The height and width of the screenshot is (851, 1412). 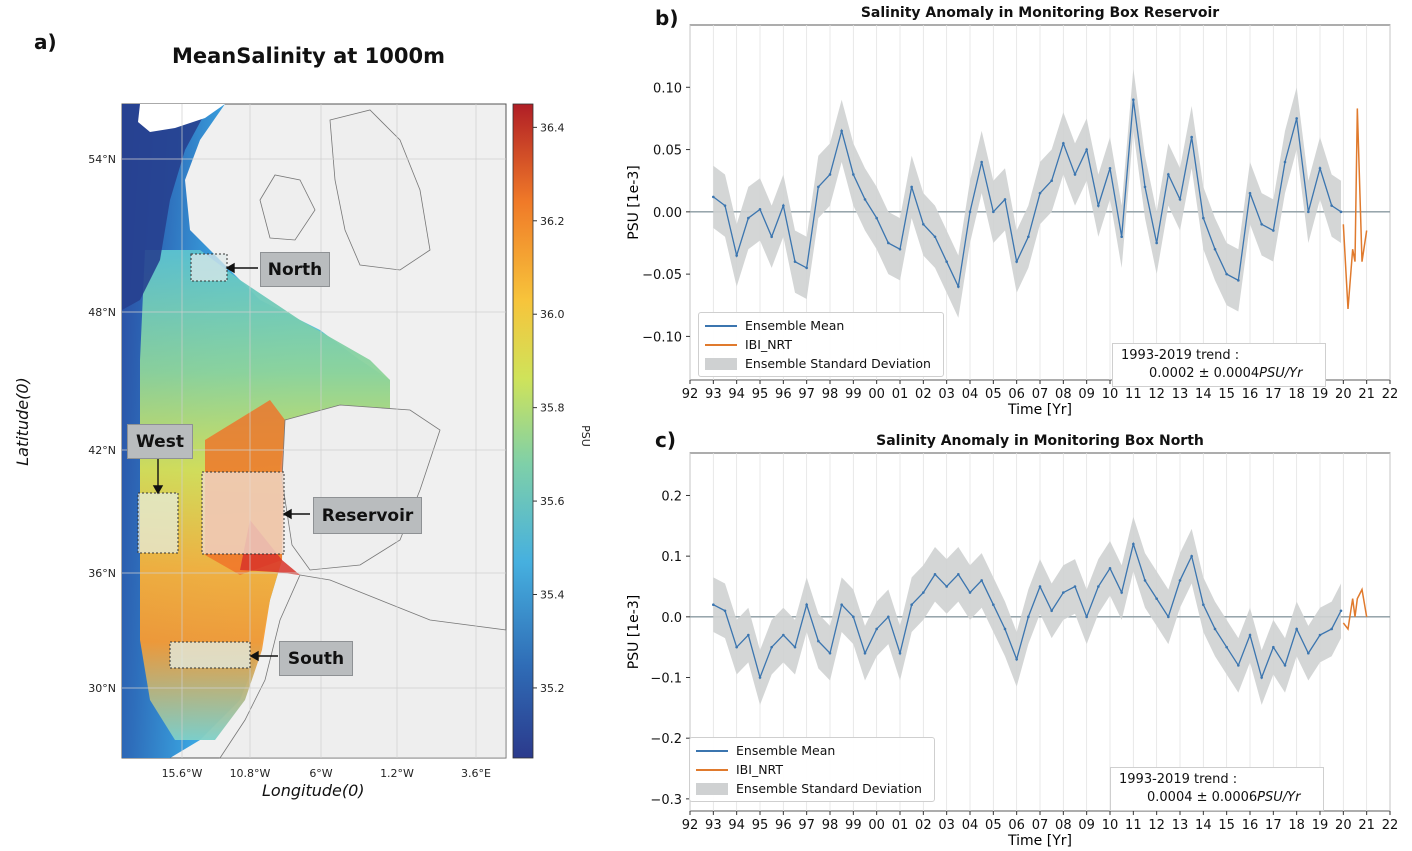 What do you see at coordinates (1217, 789) in the screenshot?
I see `trend-c: 1993-2019 trend : 0.0004 ± 0.0006PSU/Yr` at bounding box center [1217, 789].